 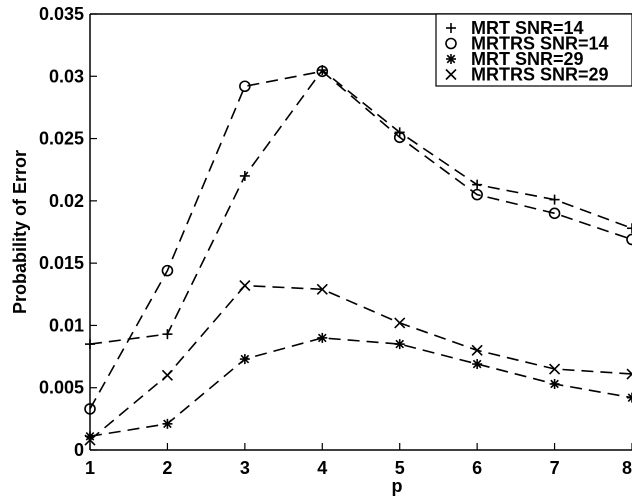 What do you see at coordinates (66, 76) in the screenshot?
I see `y-tick-label: 0.03` at bounding box center [66, 76].